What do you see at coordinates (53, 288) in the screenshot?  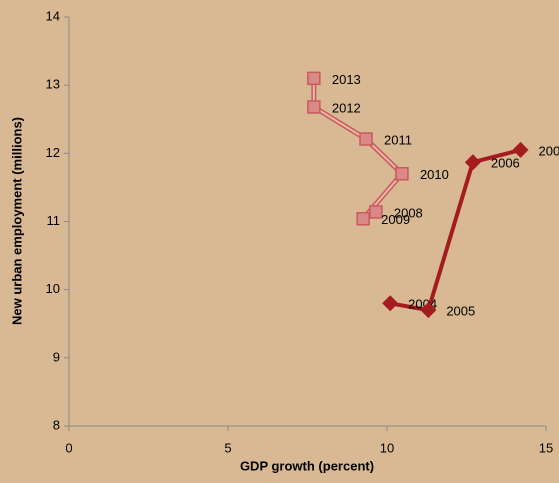 I see `y-tick-label: 10` at bounding box center [53, 288].